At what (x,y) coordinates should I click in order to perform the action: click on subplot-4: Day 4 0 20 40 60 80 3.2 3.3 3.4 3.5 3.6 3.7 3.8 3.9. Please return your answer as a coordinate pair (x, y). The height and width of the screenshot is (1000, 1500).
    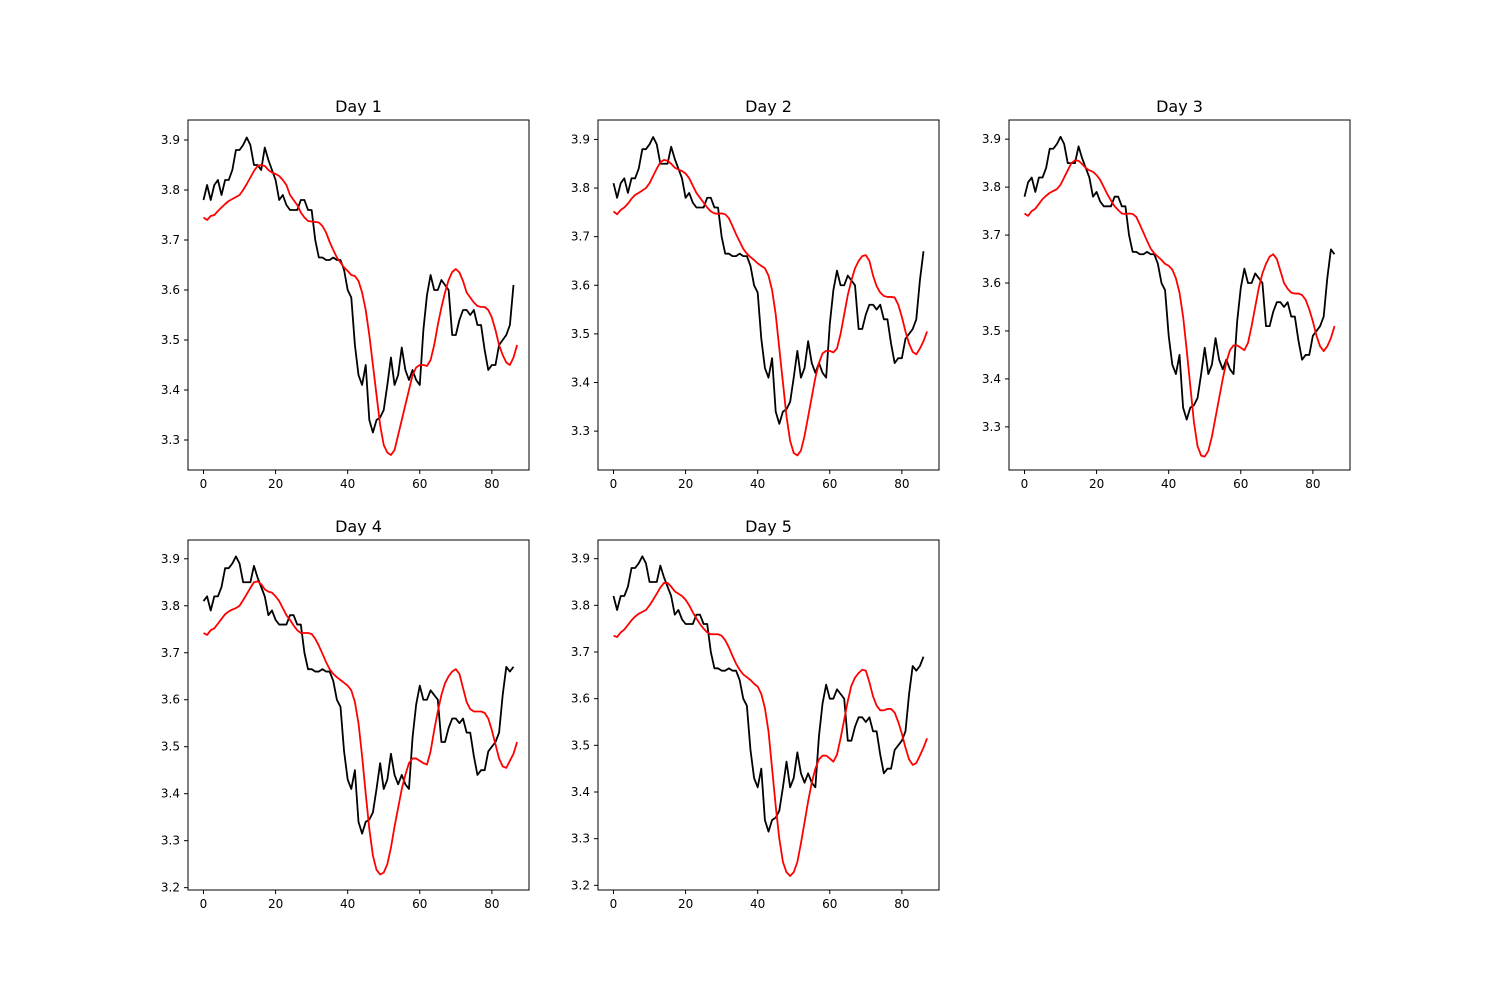
    Looking at the image, I should click on (345, 714).